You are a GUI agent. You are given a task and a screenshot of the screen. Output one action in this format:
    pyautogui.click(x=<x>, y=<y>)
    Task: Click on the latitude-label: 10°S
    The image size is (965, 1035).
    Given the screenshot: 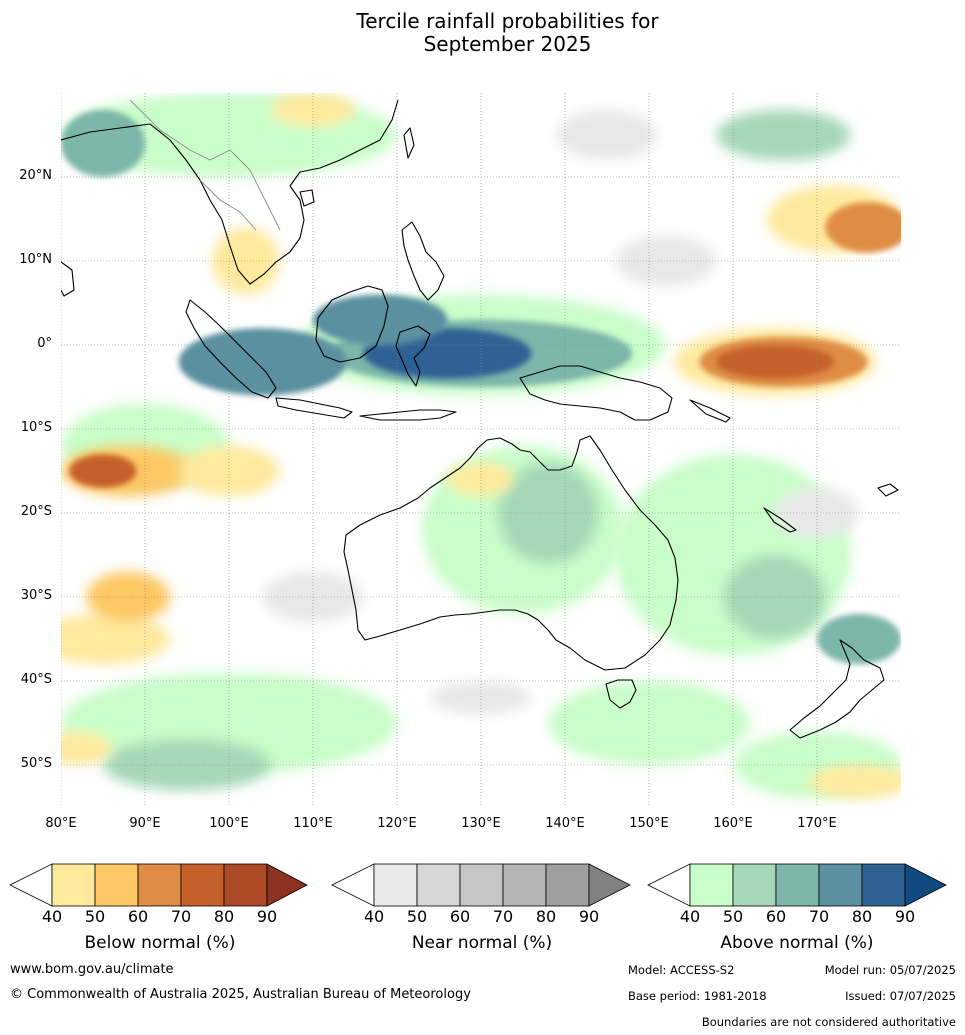 What is the action you would take?
    pyautogui.click(x=36, y=427)
    